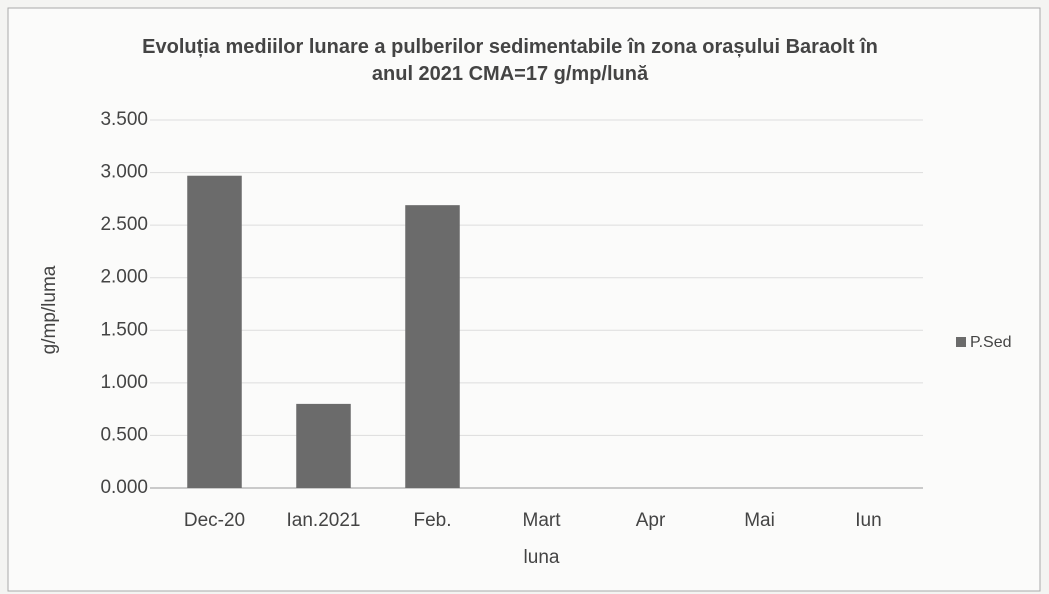 The width and height of the screenshot is (1049, 594). I want to click on x-tick-label: Mart, so click(542, 520).